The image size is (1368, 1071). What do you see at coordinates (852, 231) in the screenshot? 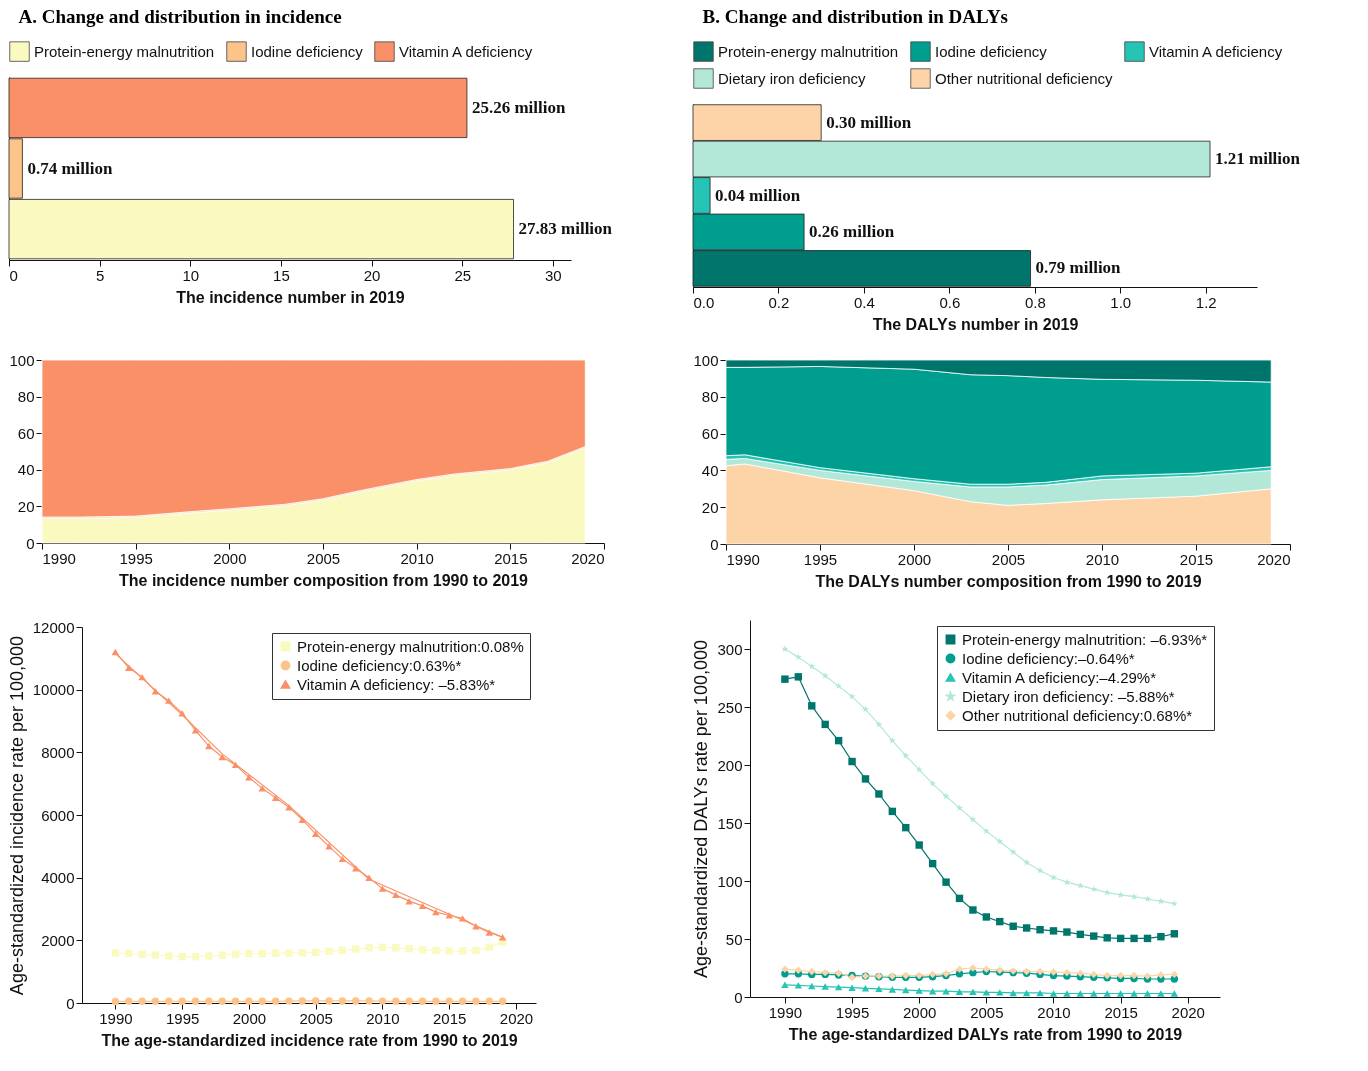
I see `data-label: 0.26 million` at bounding box center [852, 231].